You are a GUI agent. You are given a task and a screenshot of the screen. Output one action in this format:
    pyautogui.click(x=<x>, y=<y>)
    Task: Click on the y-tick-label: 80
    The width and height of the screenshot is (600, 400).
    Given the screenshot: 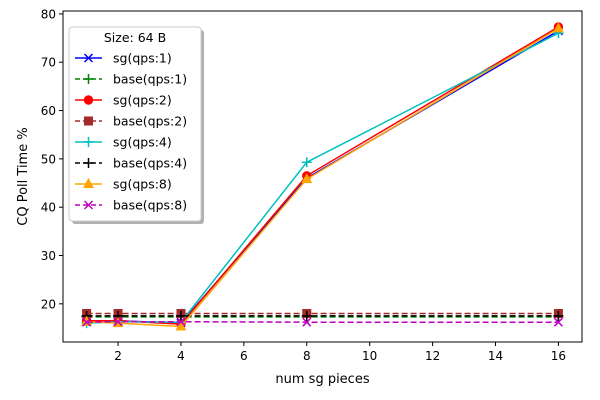 What is the action you would take?
    pyautogui.click(x=48, y=14)
    